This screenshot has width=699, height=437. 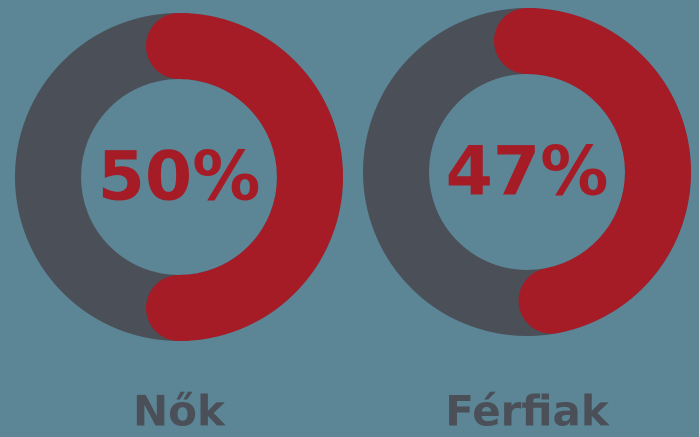 What do you see at coordinates (527, 172) in the screenshot?
I see `value-label: 47%` at bounding box center [527, 172].